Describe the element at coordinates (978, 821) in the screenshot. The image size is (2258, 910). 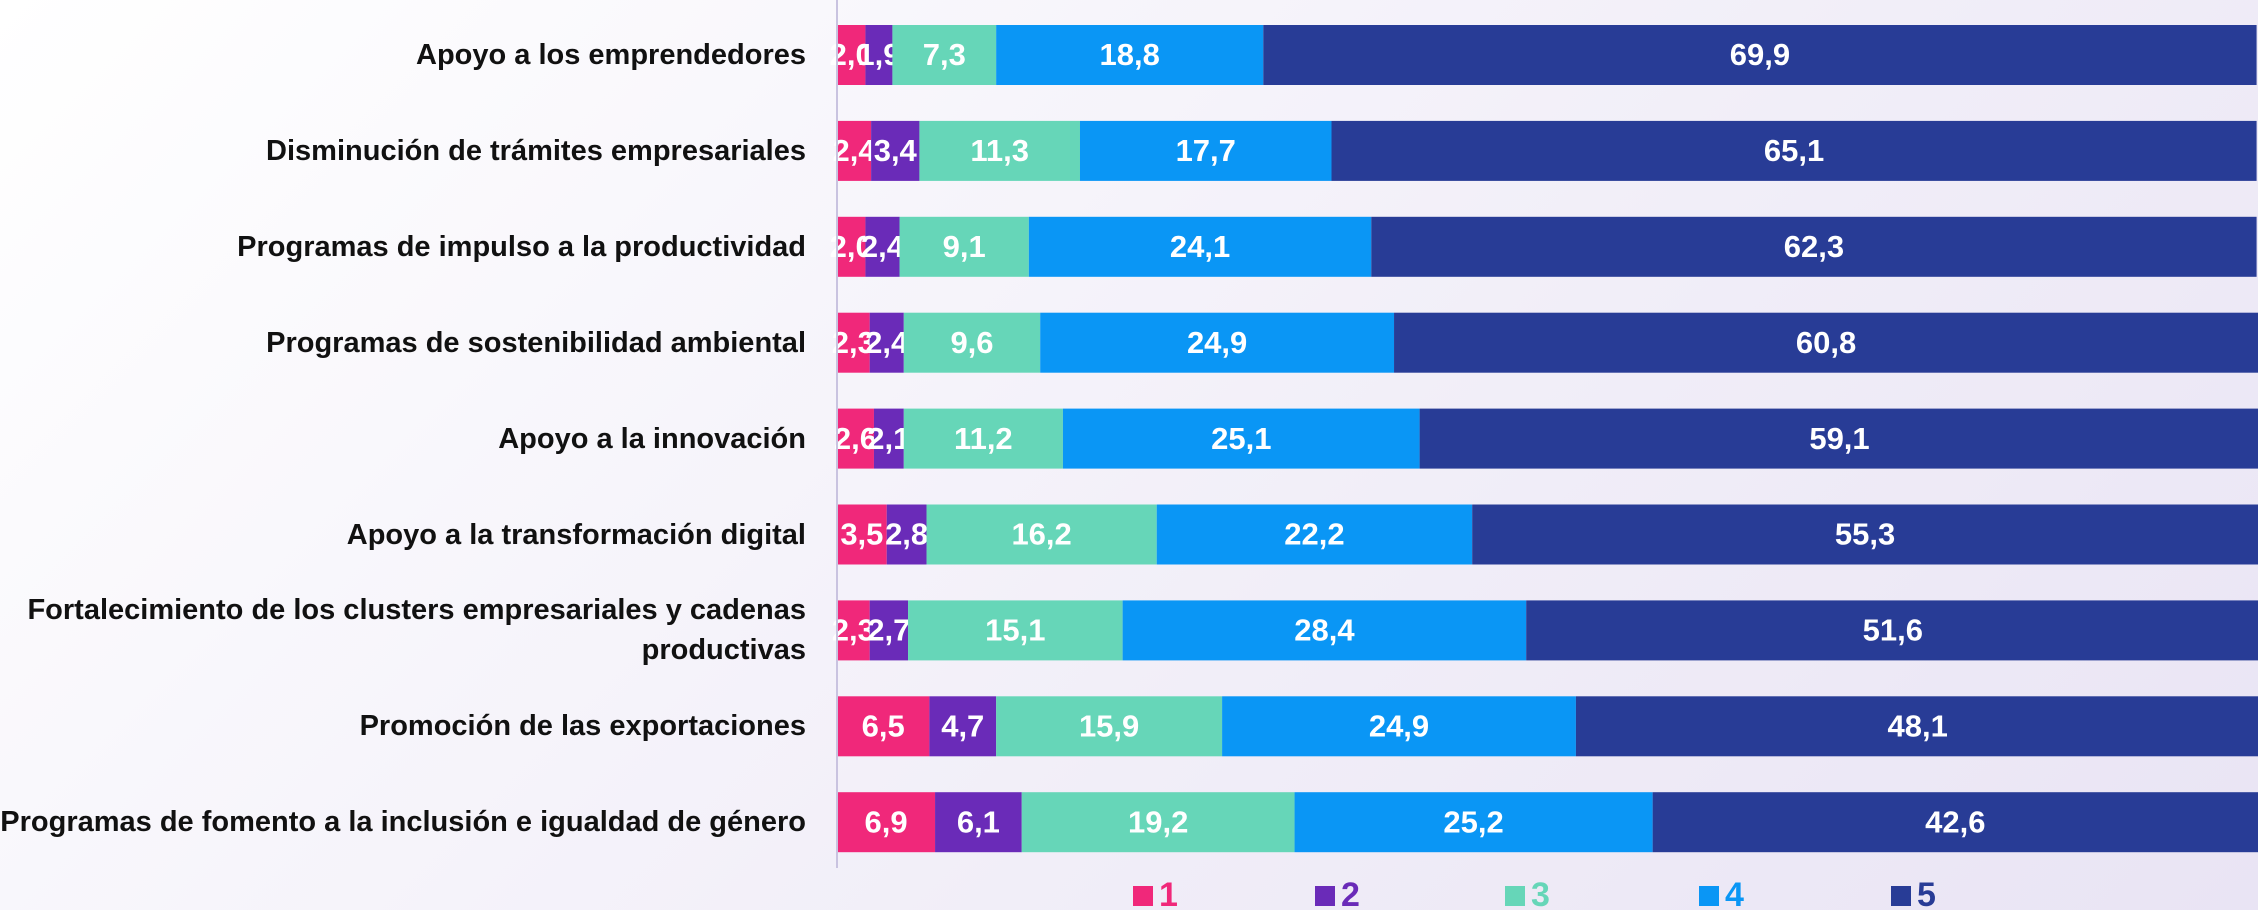
I see `data-label: 6,1` at that location.